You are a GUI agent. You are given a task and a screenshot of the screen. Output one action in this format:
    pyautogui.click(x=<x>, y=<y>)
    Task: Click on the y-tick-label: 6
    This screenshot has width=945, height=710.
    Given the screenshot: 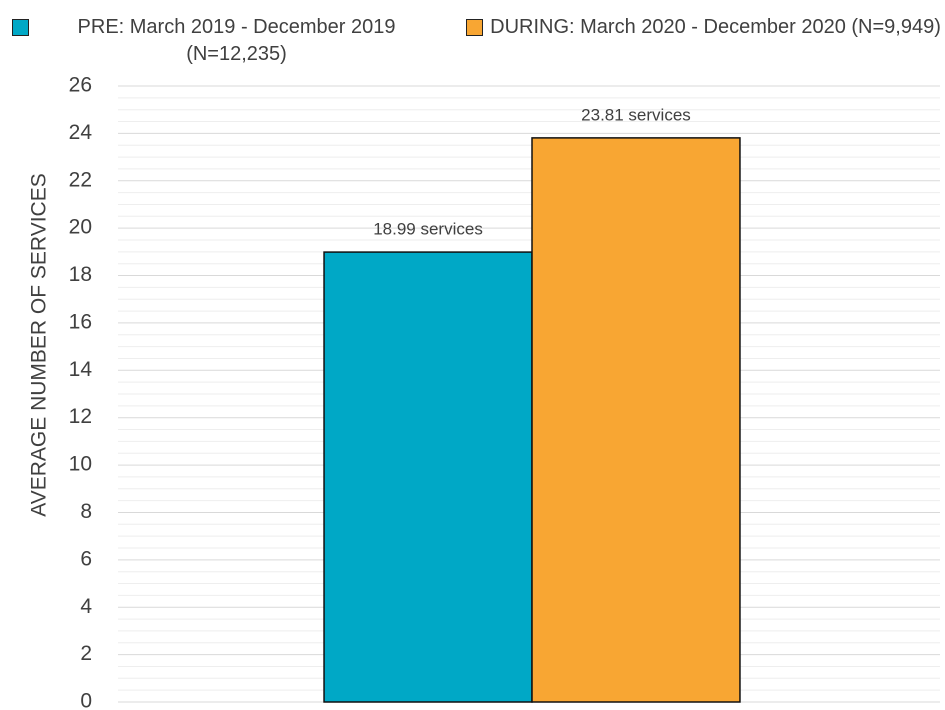 What is the action you would take?
    pyautogui.click(x=86, y=558)
    